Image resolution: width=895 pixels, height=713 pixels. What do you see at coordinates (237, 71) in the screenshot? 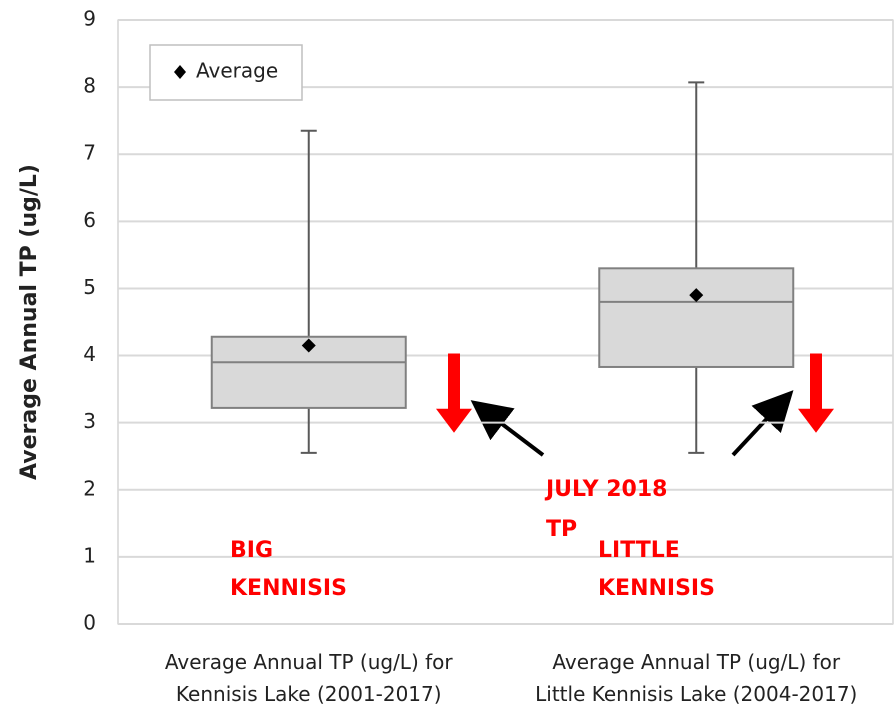
I see `legend-label: Average` at bounding box center [237, 71].